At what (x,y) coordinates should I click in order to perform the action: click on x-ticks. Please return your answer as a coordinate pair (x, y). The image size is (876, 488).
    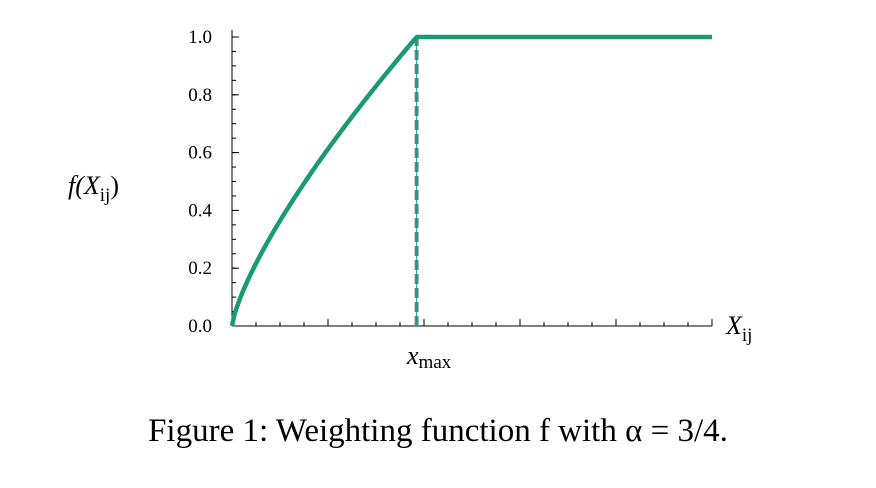
    Looking at the image, I should click on (472, 322).